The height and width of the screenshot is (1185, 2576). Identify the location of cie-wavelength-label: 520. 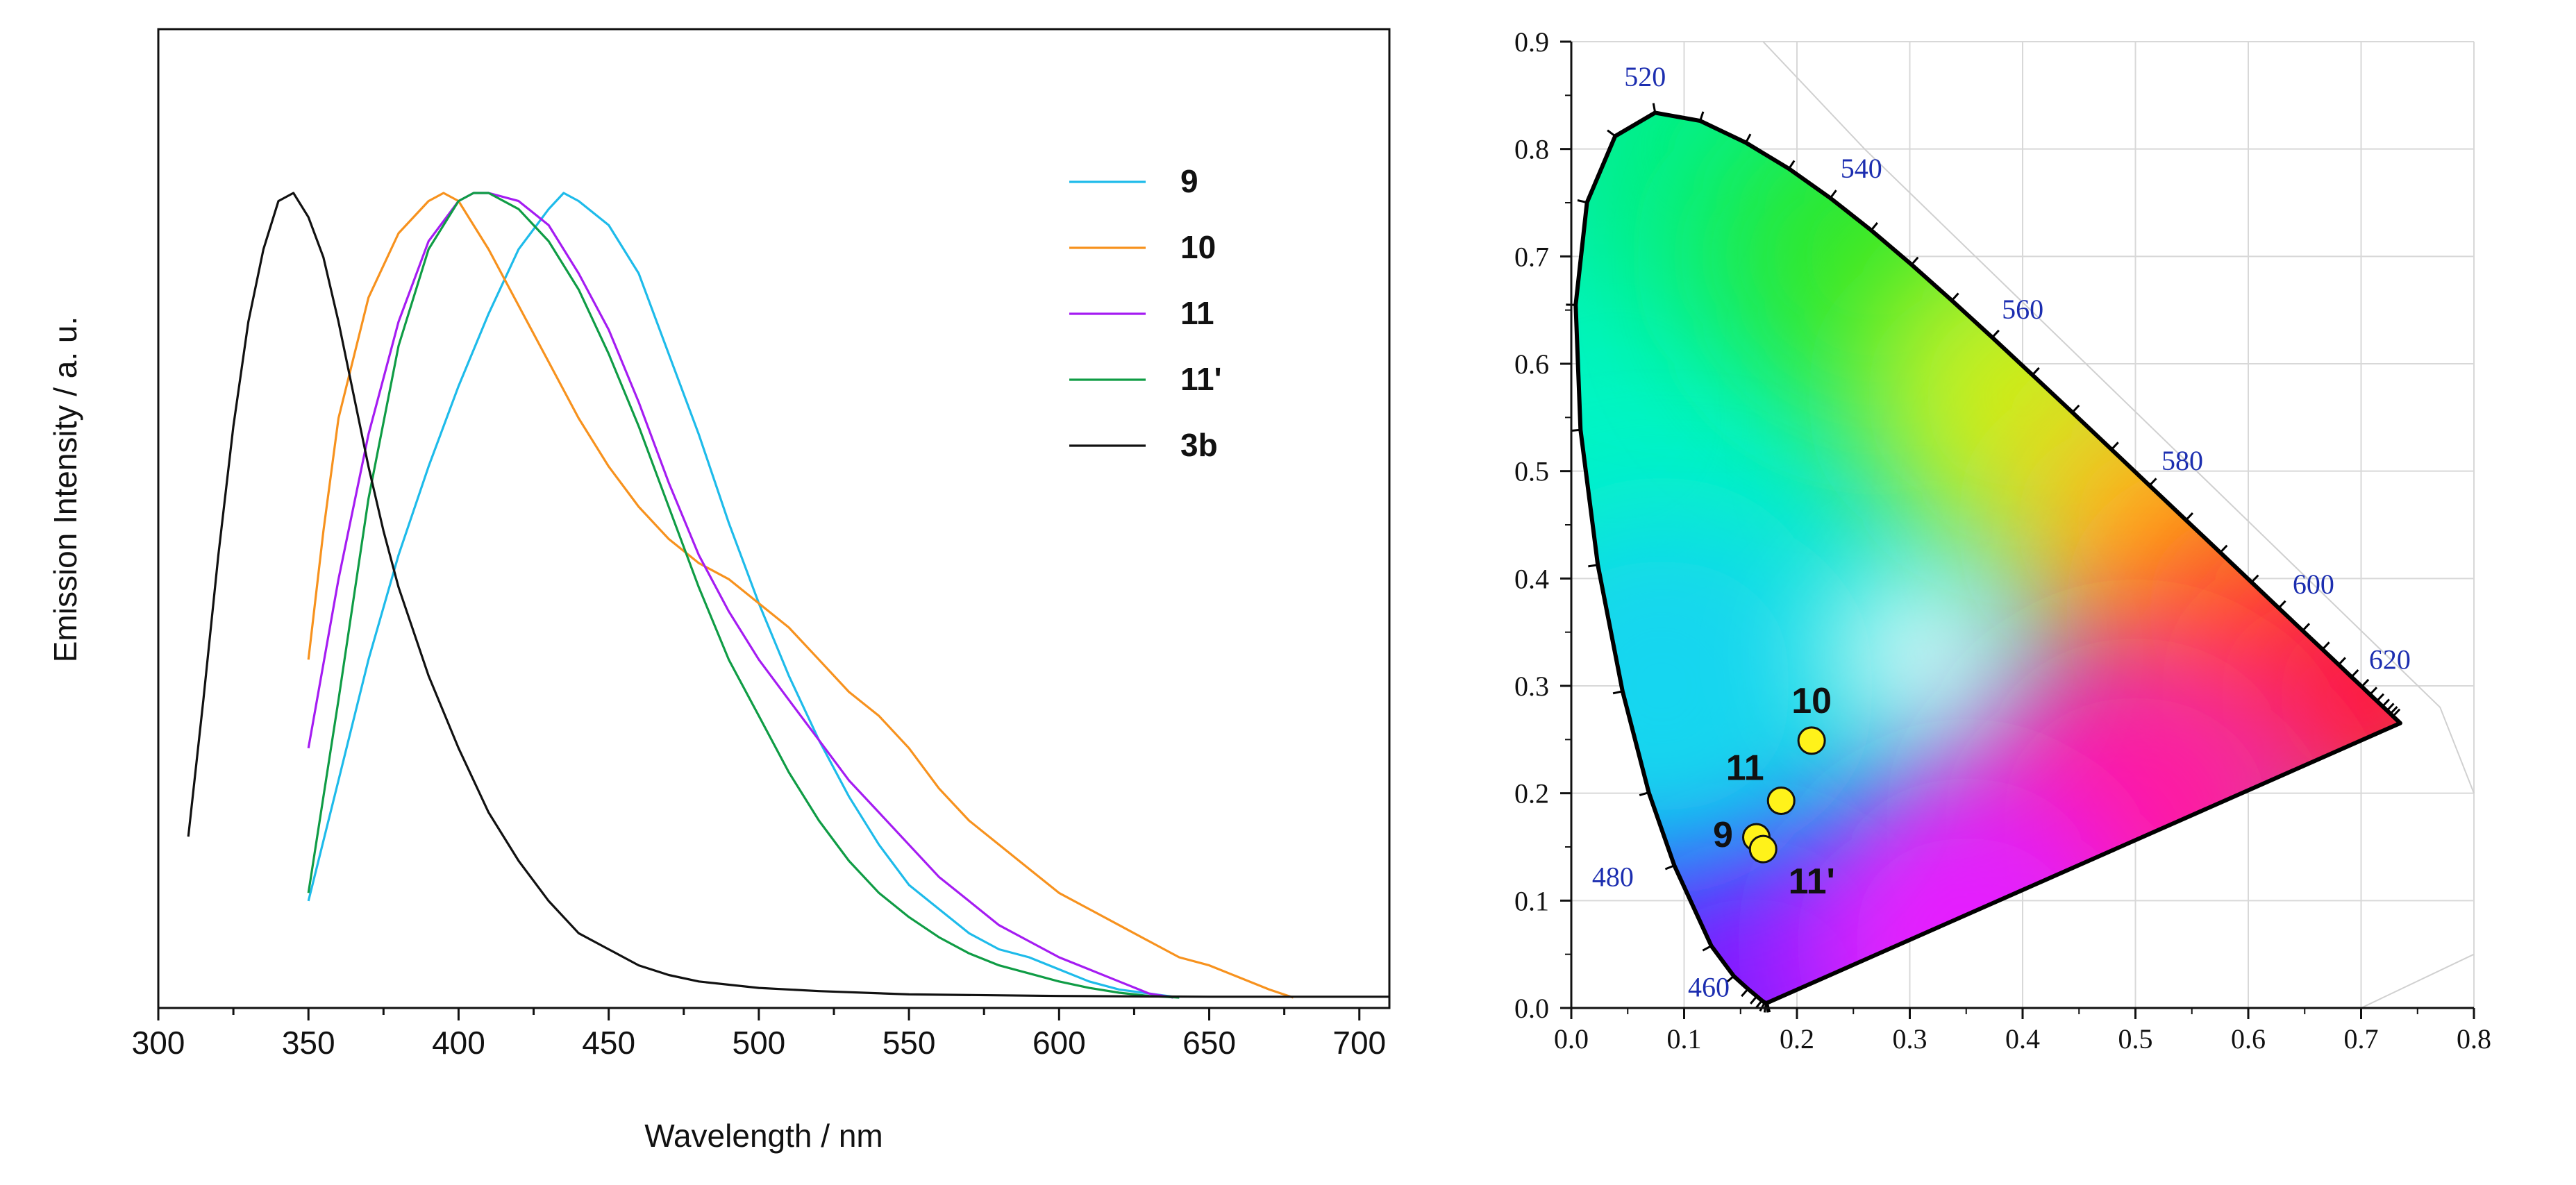
(1645, 76).